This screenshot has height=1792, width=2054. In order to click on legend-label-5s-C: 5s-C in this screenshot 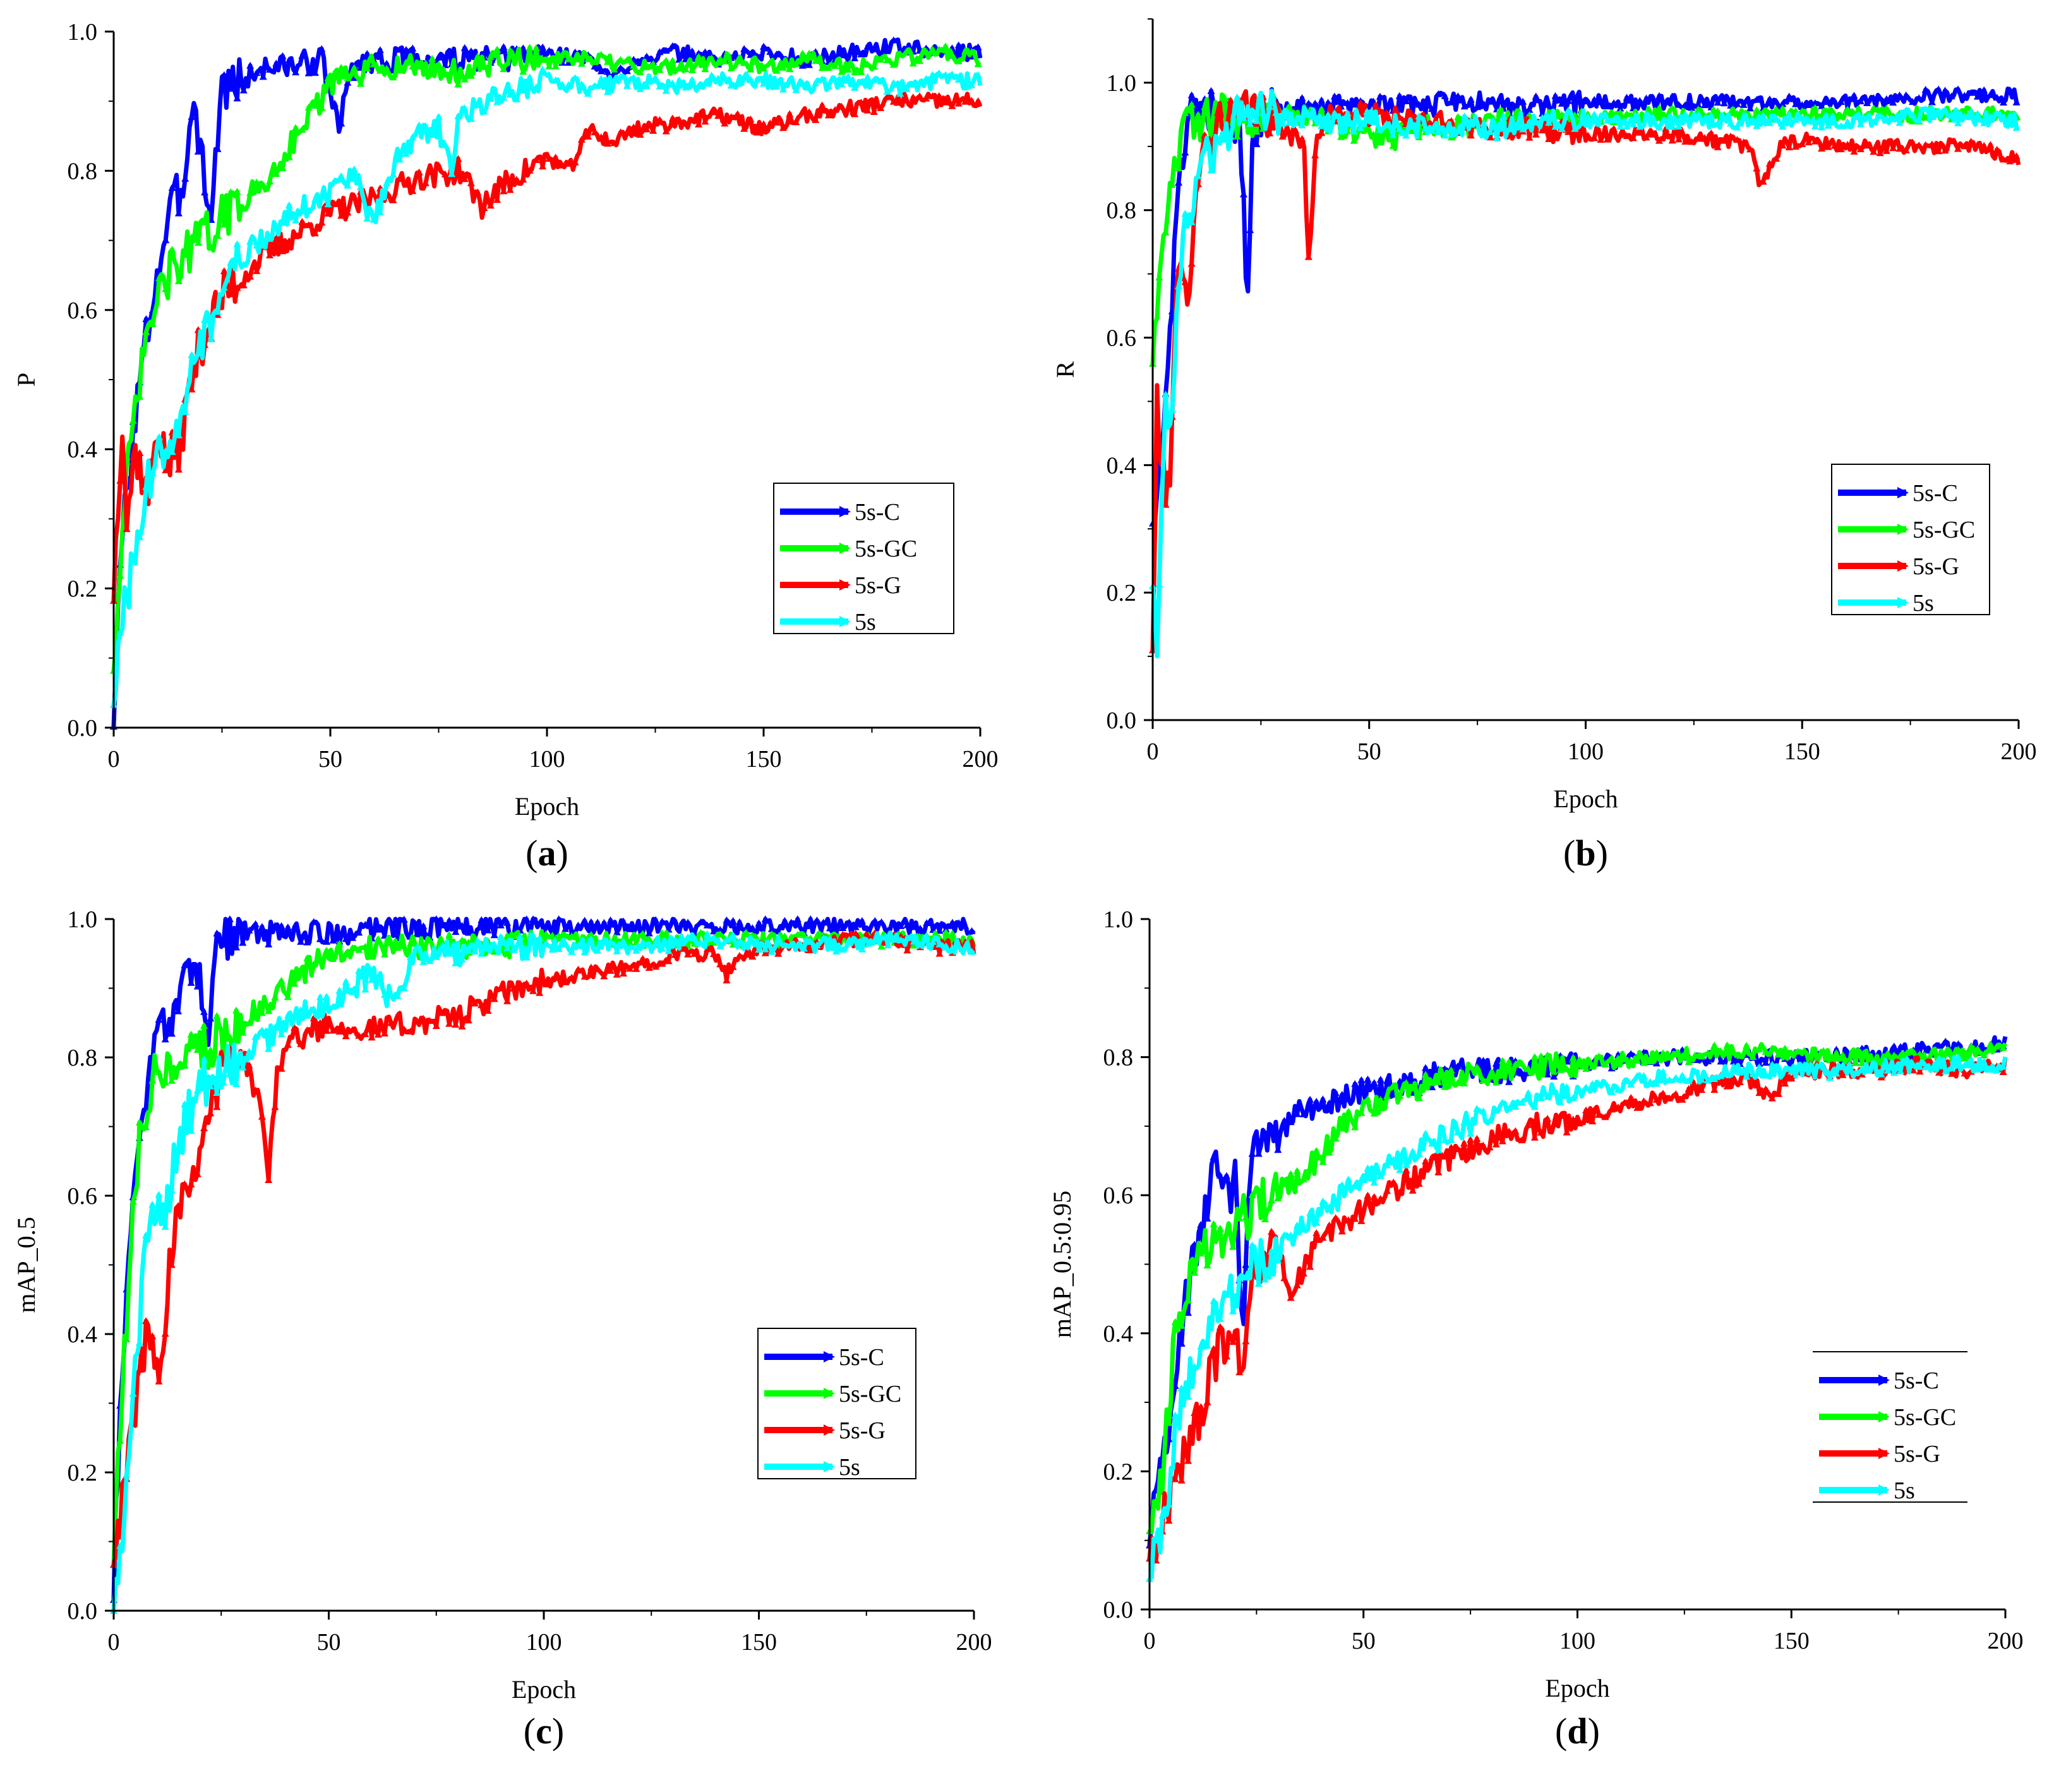, I will do `click(1935, 493)`.